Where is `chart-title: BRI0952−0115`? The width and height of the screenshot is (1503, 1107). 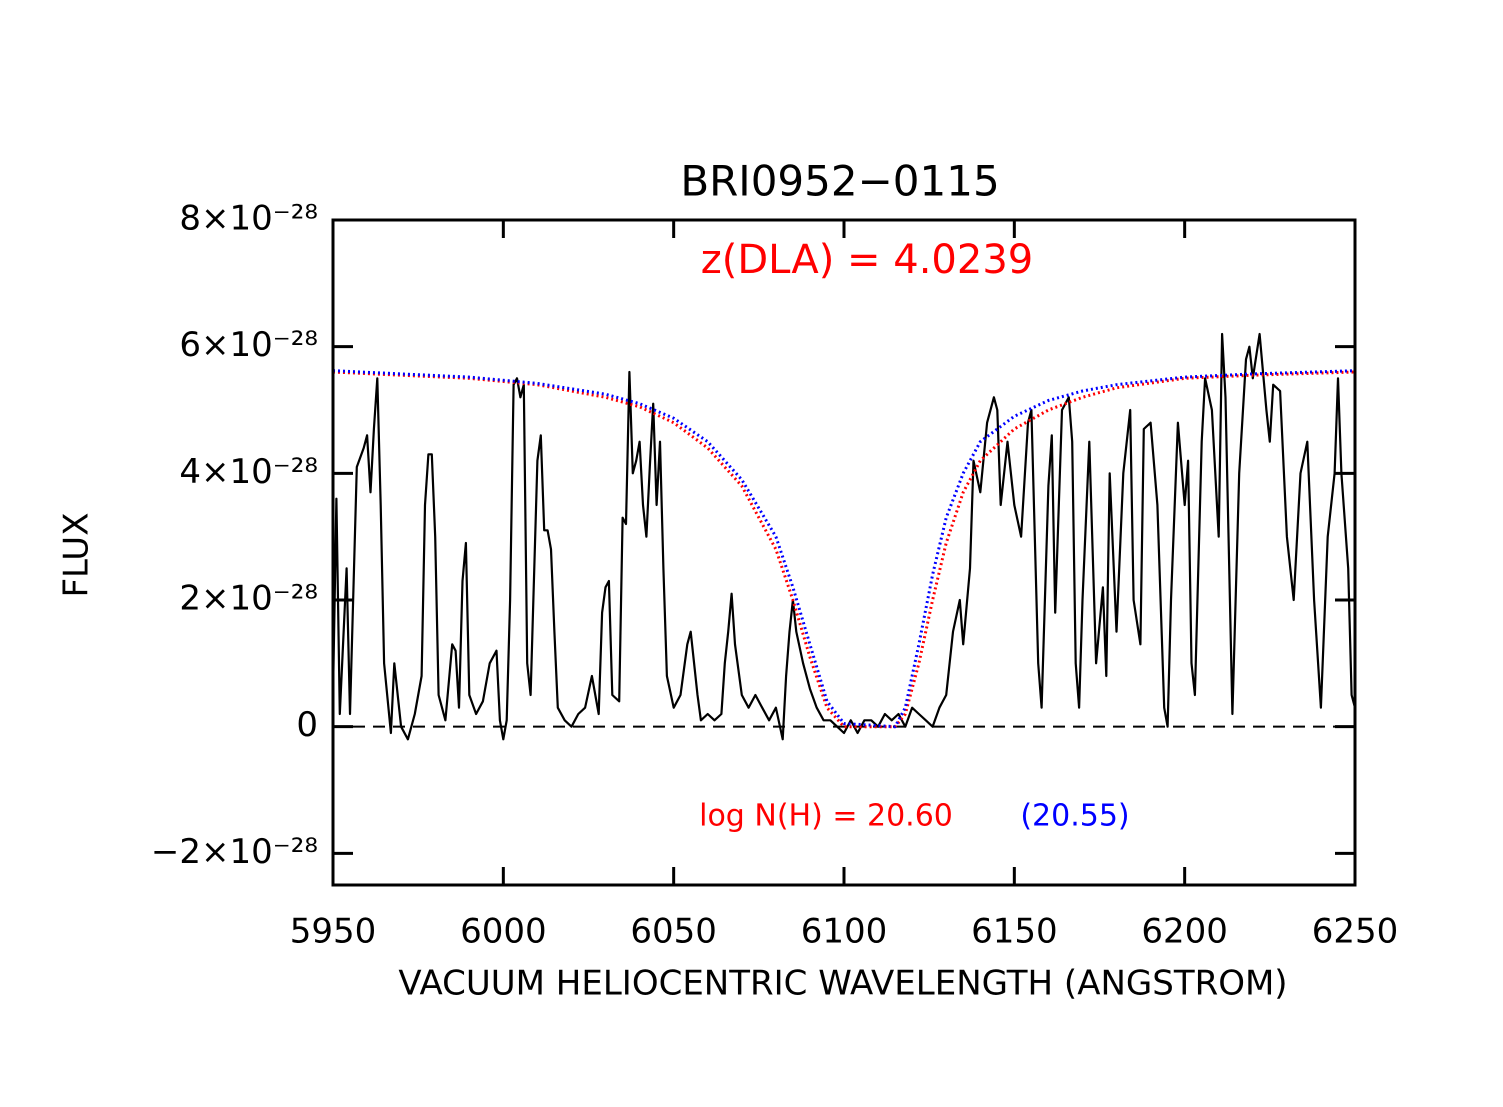
chart-title: BRI0952−0115 is located at coordinates (839, 181).